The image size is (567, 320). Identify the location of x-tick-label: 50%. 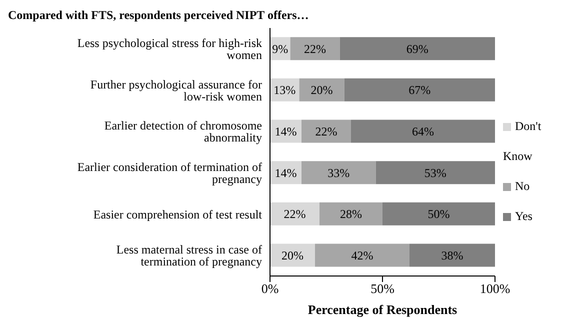
(382, 288).